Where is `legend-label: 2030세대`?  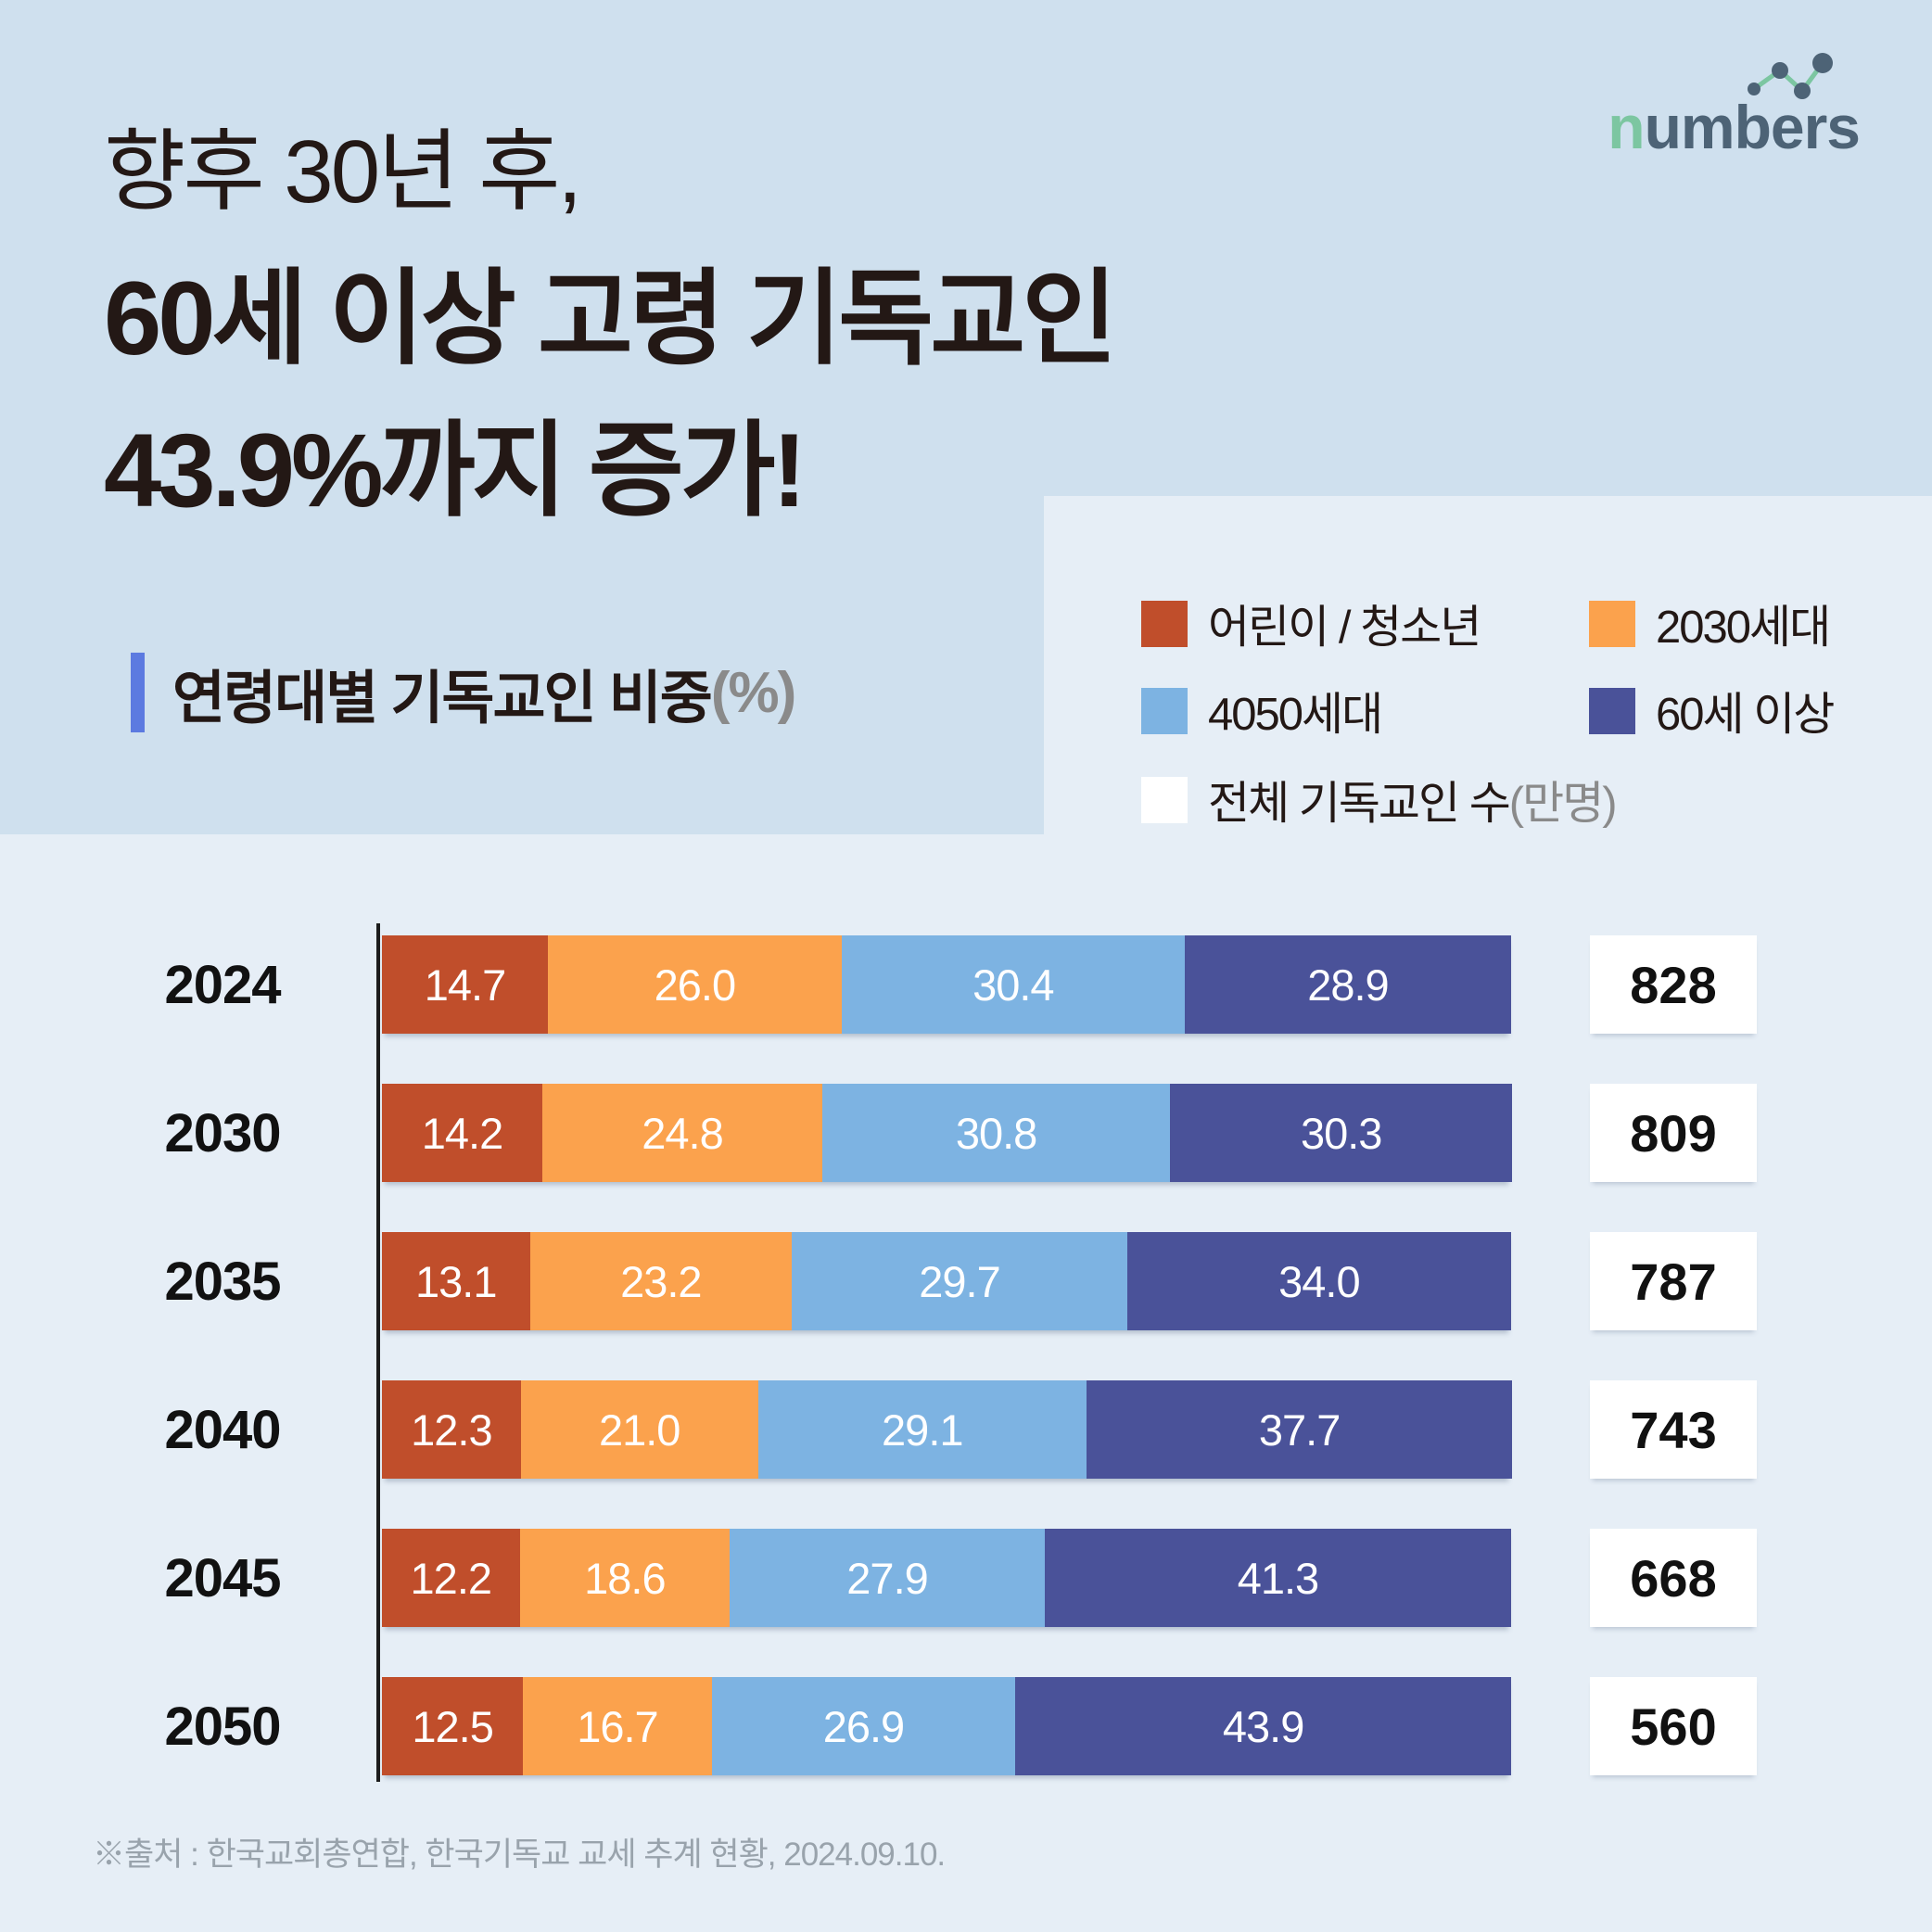
legend-label: 2030세대 is located at coordinates (1743, 628).